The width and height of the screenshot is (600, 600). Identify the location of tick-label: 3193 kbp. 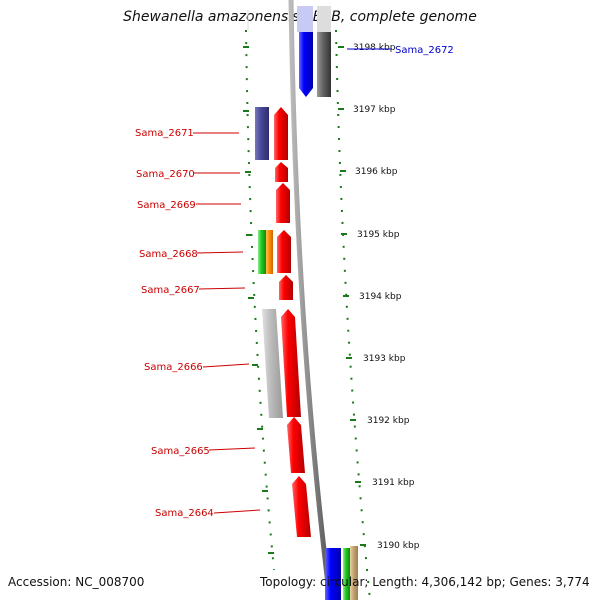
(384, 359).